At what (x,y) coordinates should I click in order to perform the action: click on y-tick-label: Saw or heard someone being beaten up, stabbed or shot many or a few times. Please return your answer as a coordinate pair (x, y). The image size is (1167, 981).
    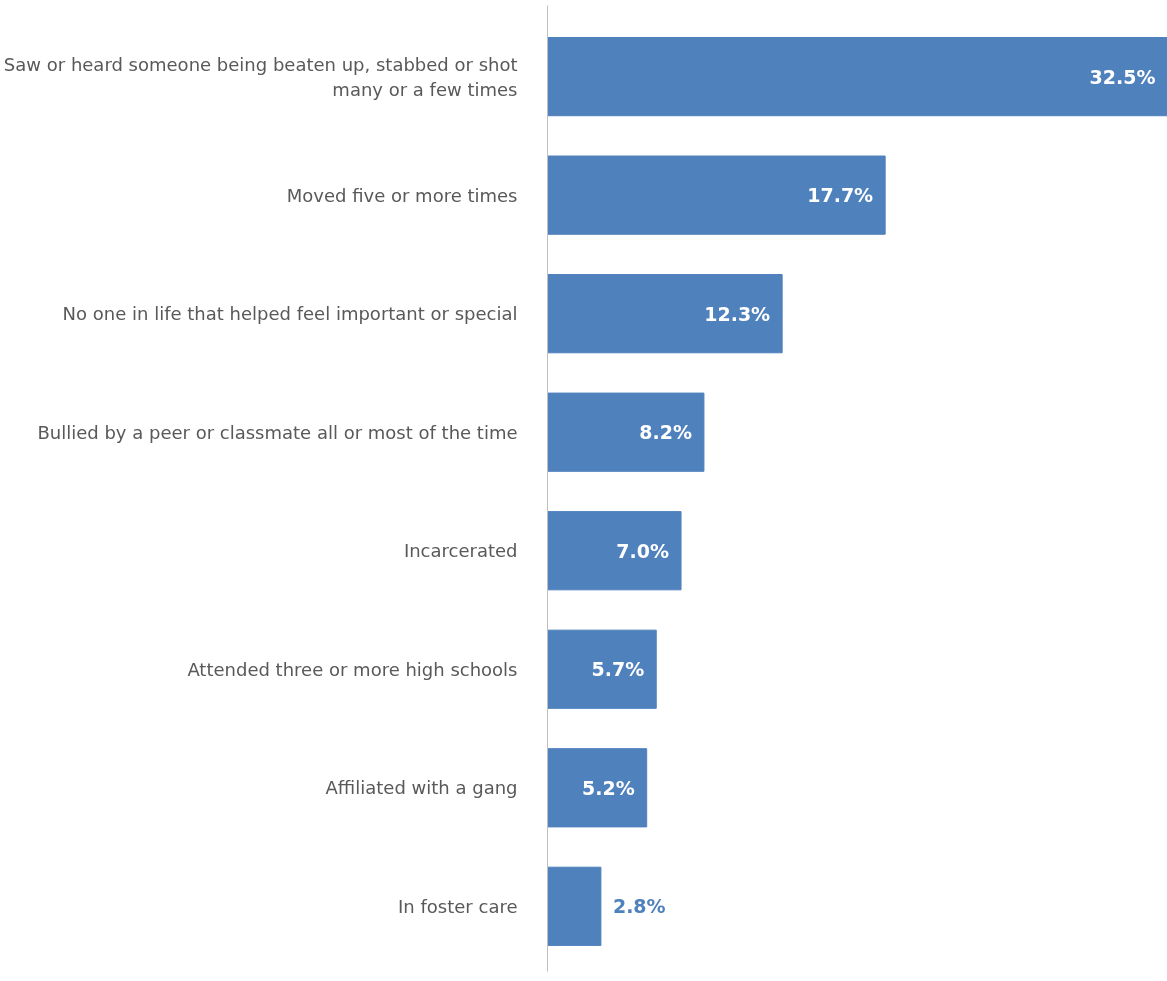
    Looking at the image, I should click on (260, 76).